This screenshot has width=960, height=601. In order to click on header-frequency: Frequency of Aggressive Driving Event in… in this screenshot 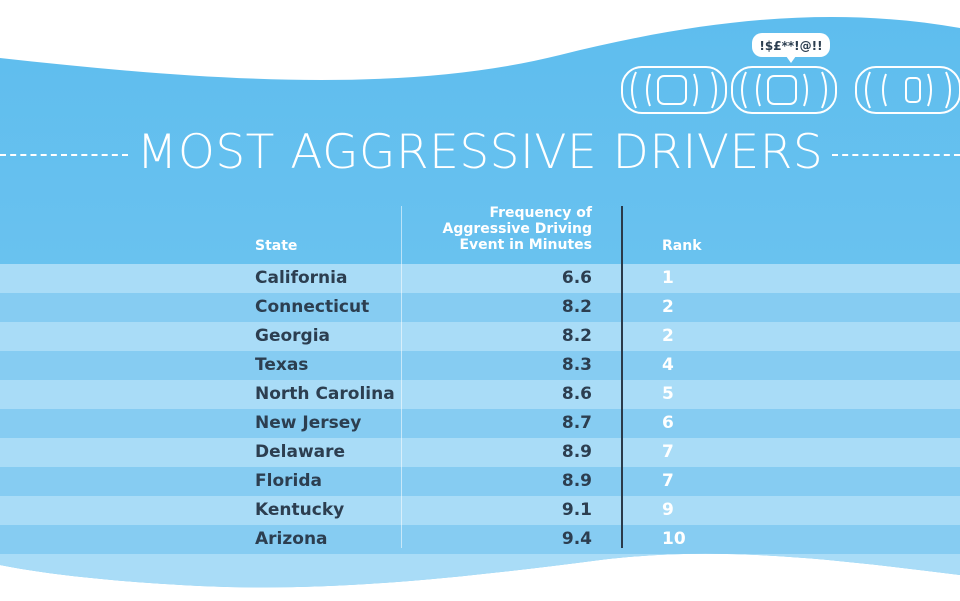, I will do `click(517, 229)`.